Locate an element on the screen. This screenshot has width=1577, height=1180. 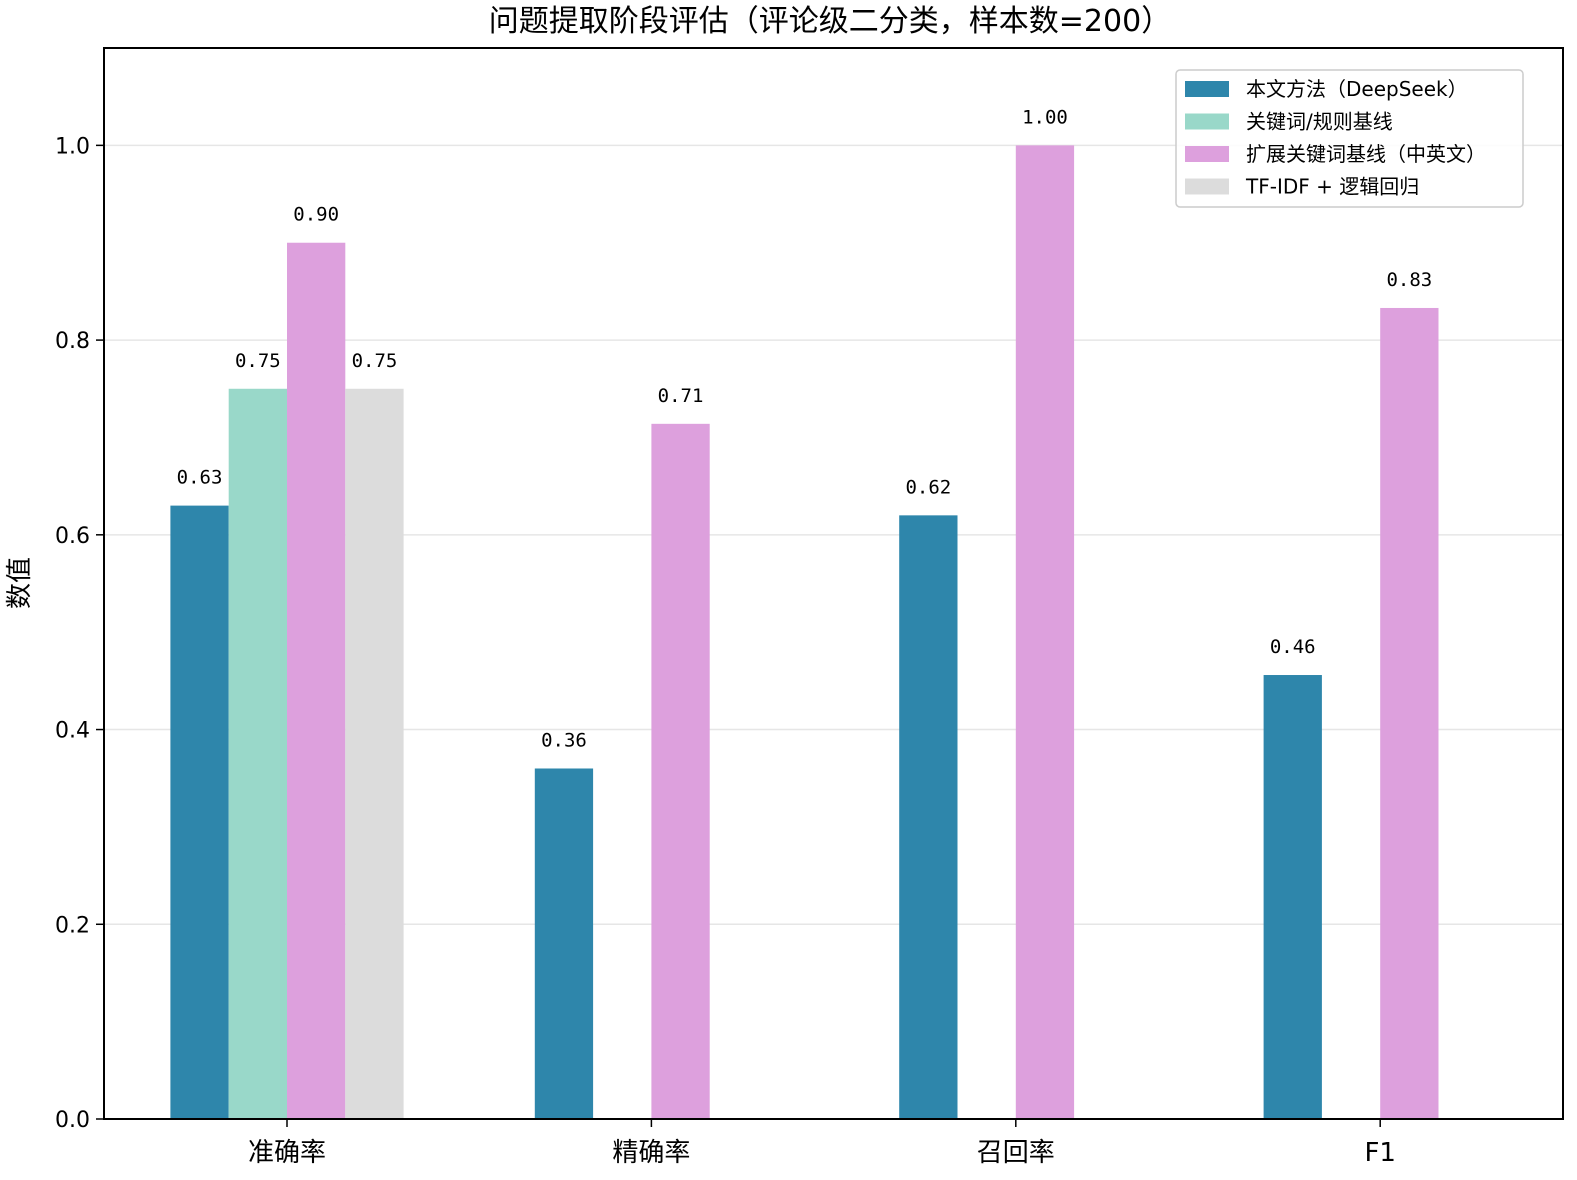
legend-label: 扩展关键词基线（中英文） is located at coordinates (1366, 154).